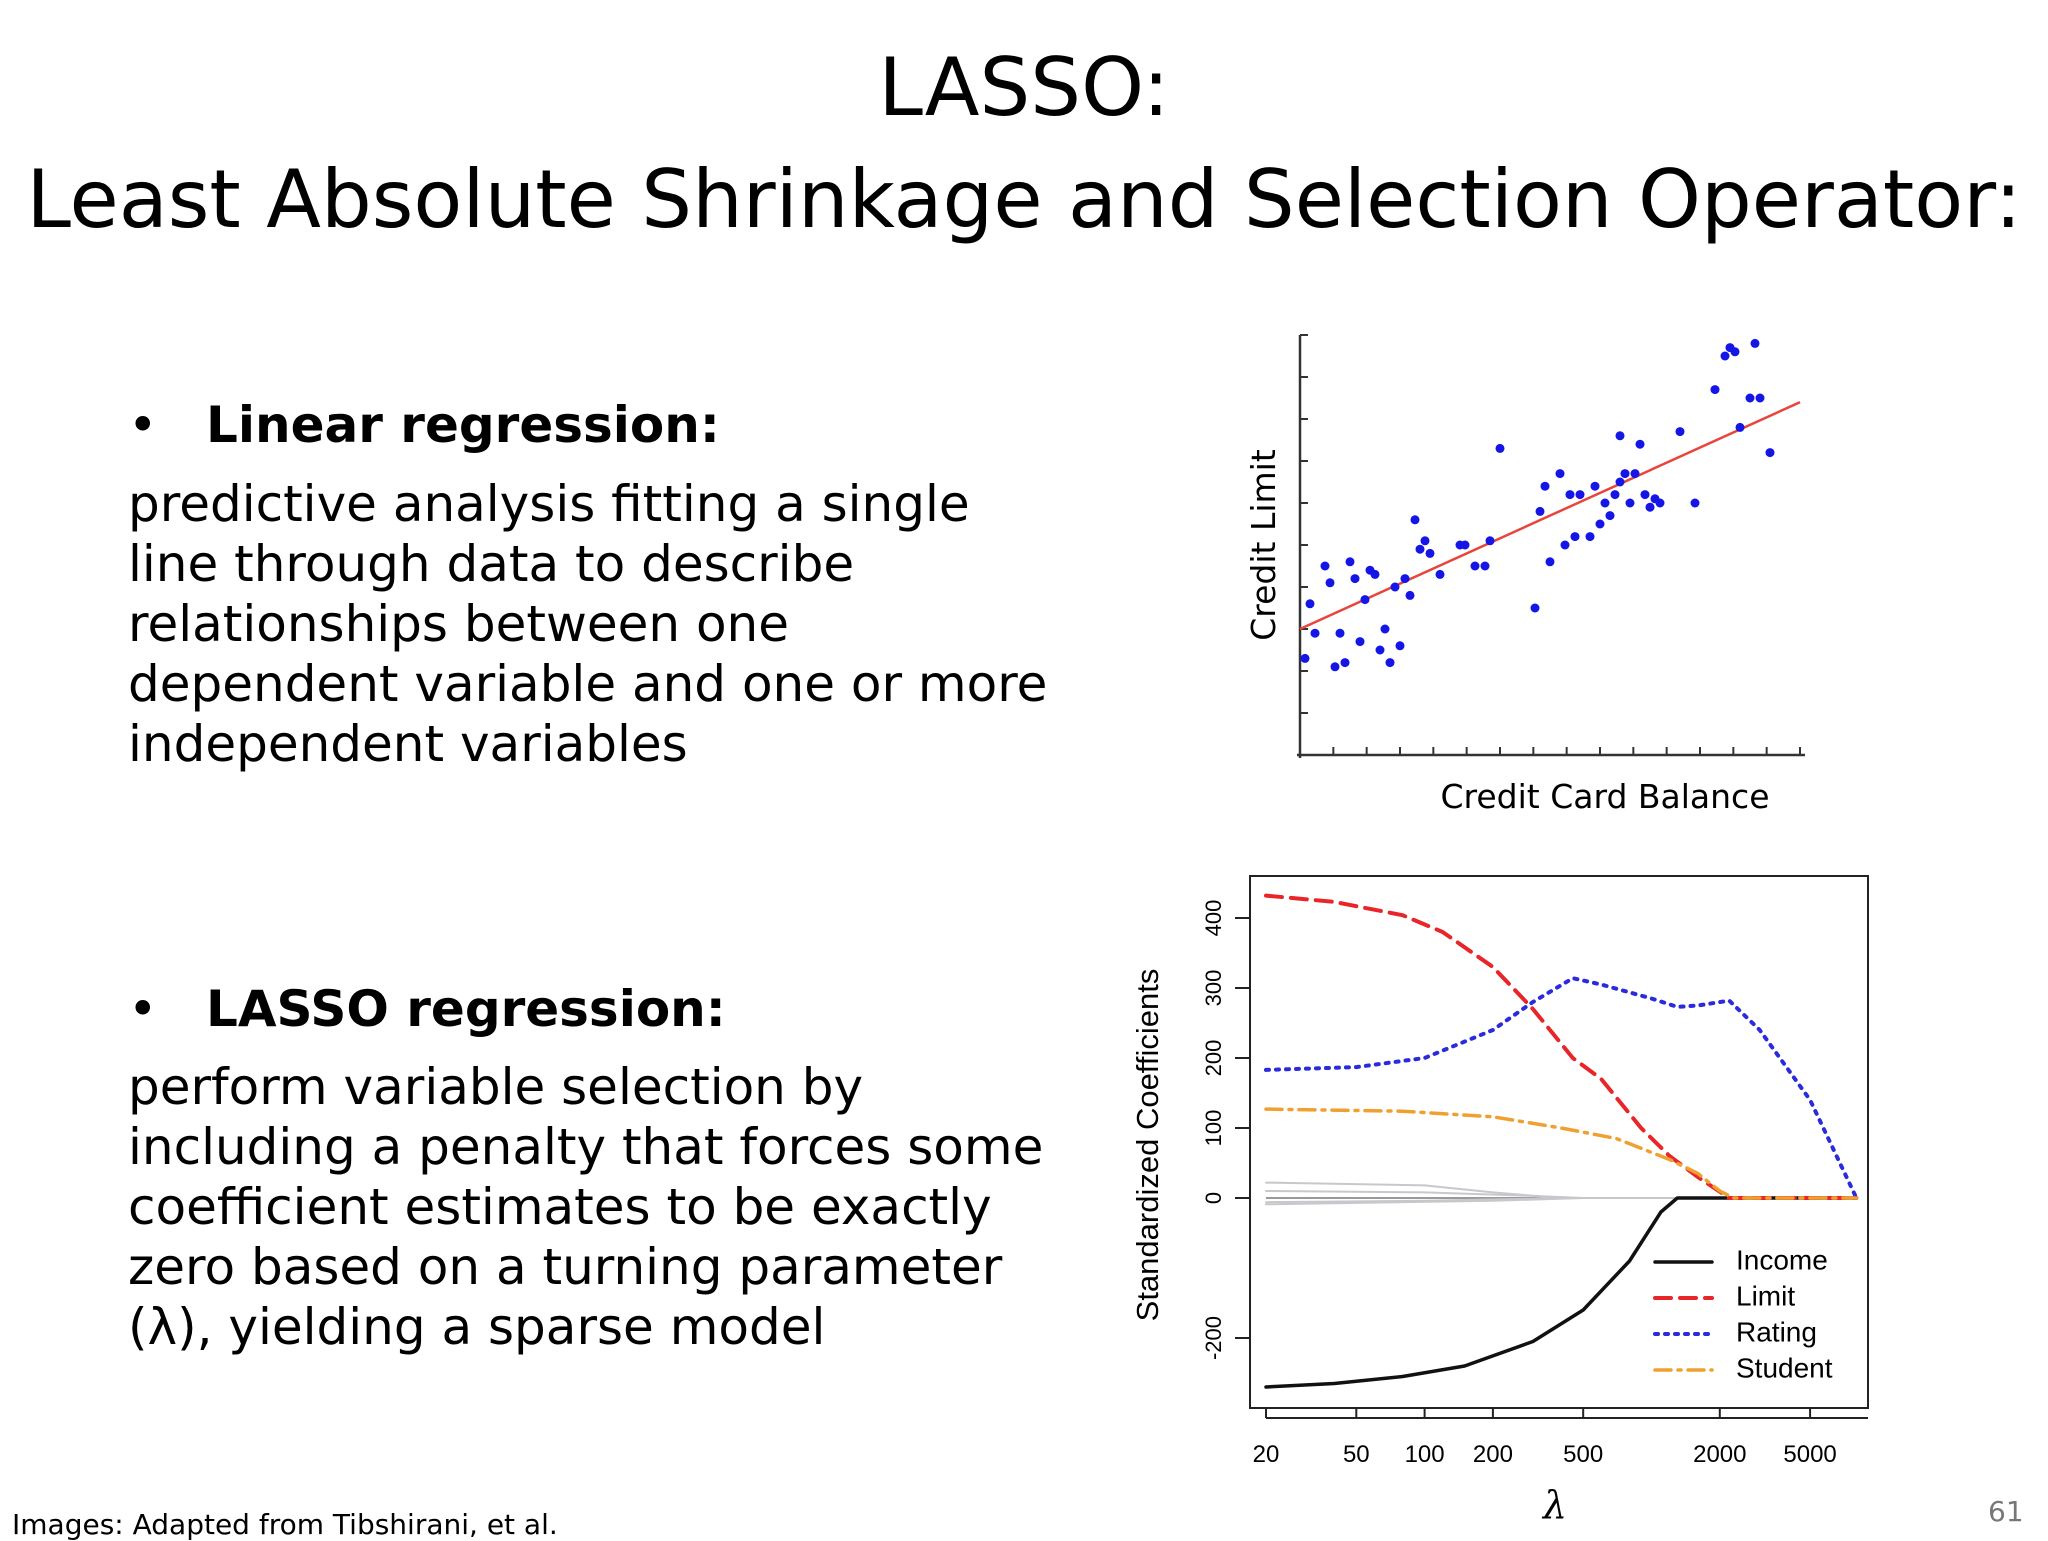  I want to click on bullet-heading-text: LASSO regression:, so click(466, 1009).